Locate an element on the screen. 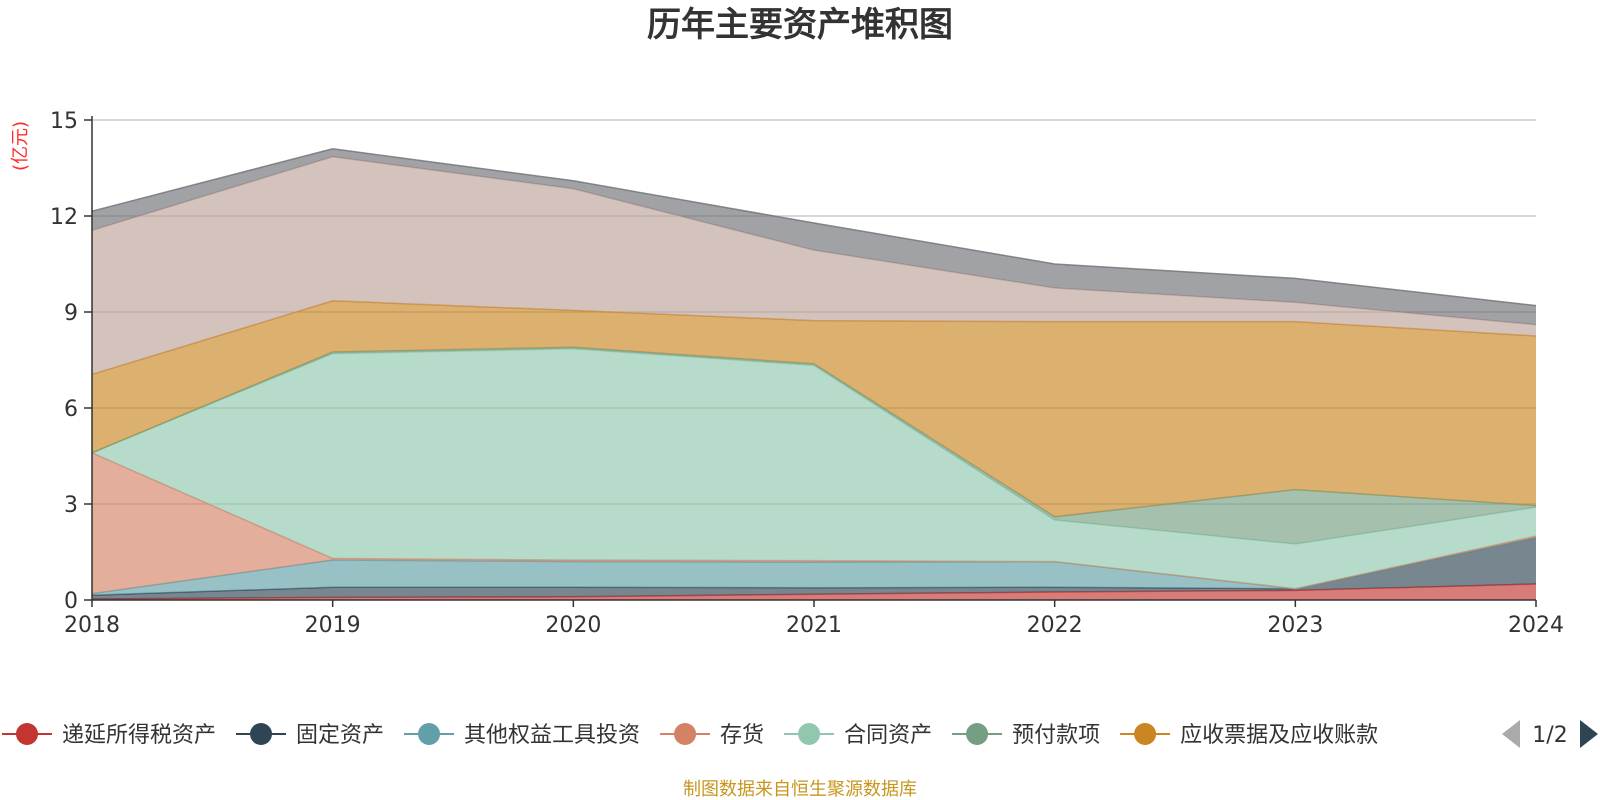 The width and height of the screenshot is (1600, 800). legend-item: 应收票据及应收账款 is located at coordinates (1249, 735).